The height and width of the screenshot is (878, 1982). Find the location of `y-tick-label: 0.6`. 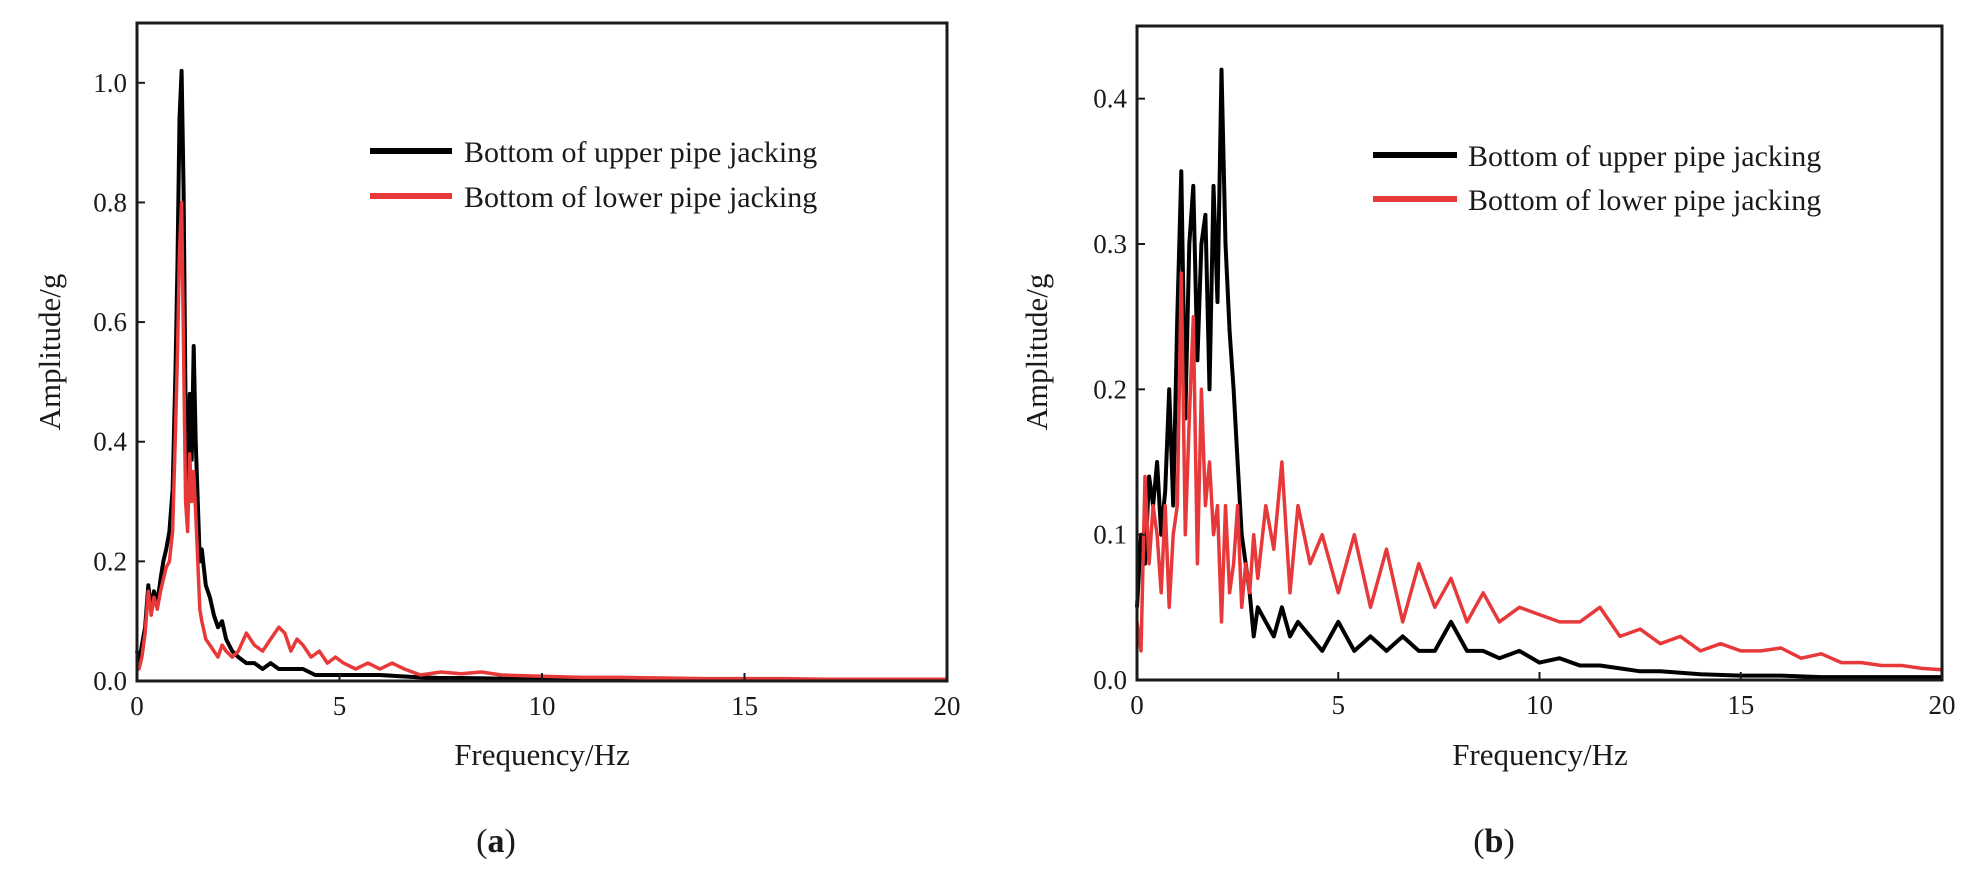

y-tick-label: 0.6 is located at coordinates (110, 322).